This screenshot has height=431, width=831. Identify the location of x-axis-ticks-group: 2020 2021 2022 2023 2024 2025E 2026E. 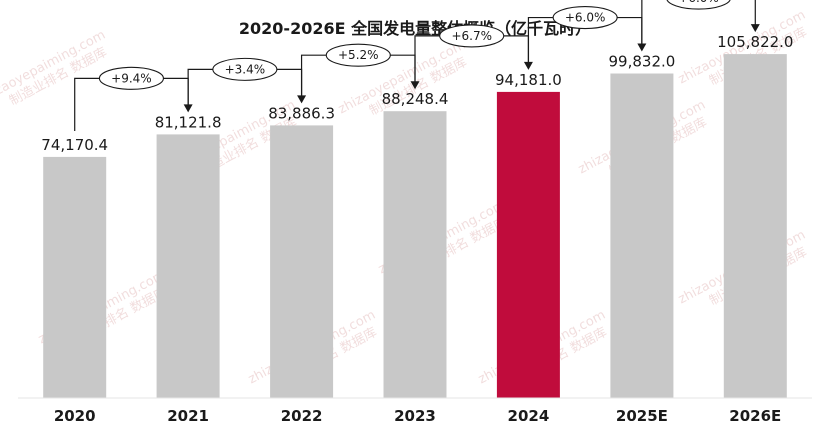
(417, 416).